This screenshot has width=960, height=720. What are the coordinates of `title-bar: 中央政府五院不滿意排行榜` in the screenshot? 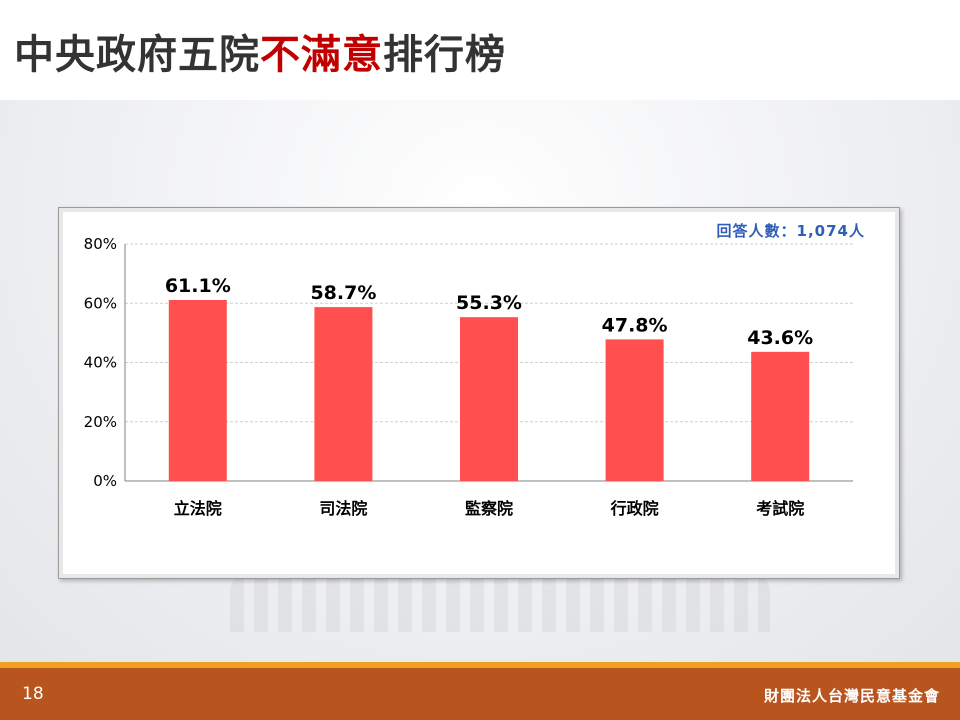 It's located at (480, 50).